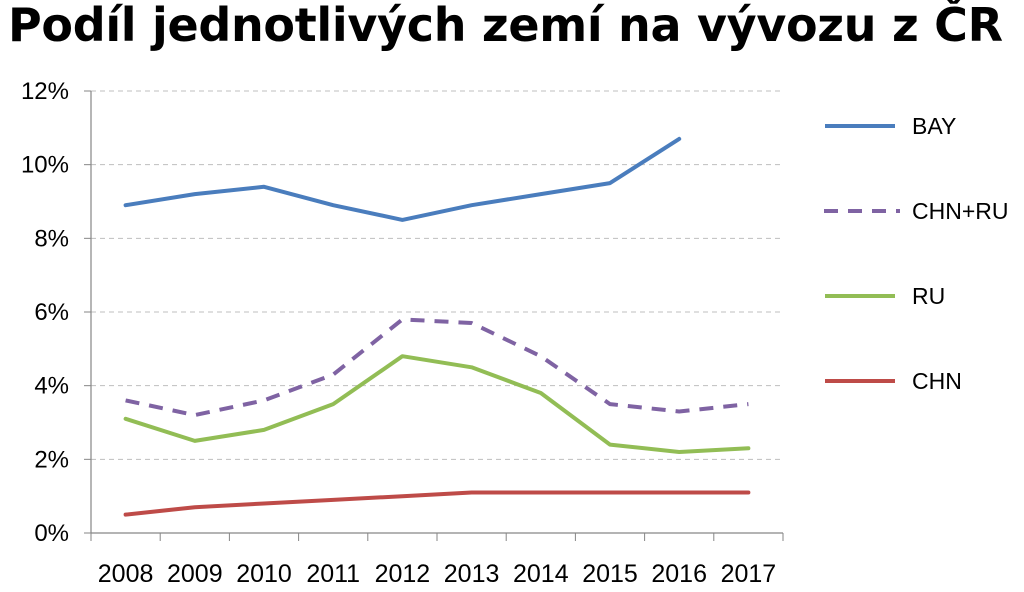 This screenshot has width=1024, height=592. What do you see at coordinates (610, 574) in the screenshot?
I see `x-tick-label: 2015` at bounding box center [610, 574].